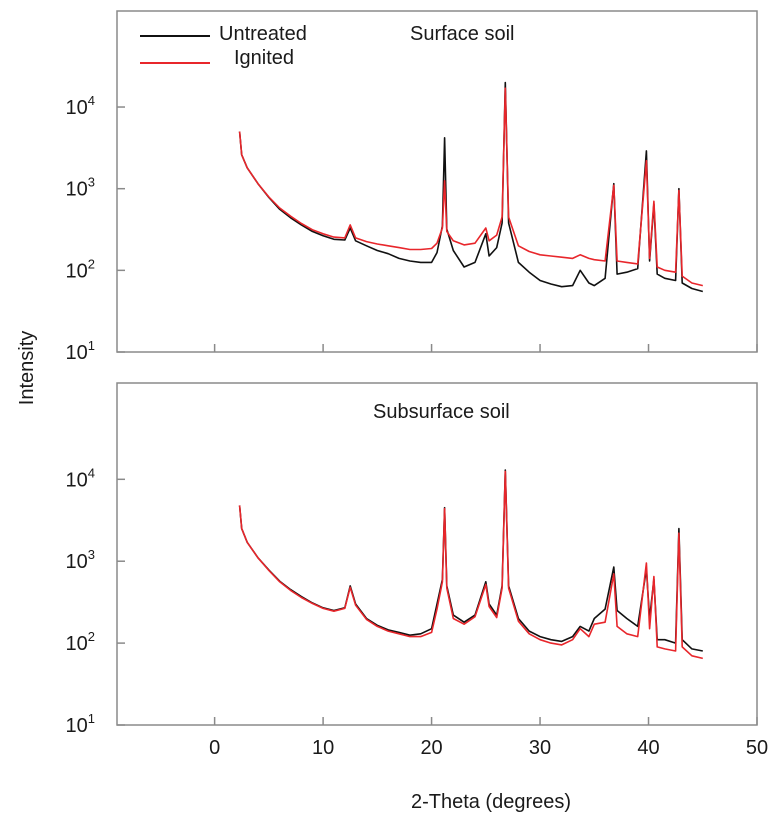  I want to click on panel-subsurface-title: Subsurface soil, so click(441, 412).